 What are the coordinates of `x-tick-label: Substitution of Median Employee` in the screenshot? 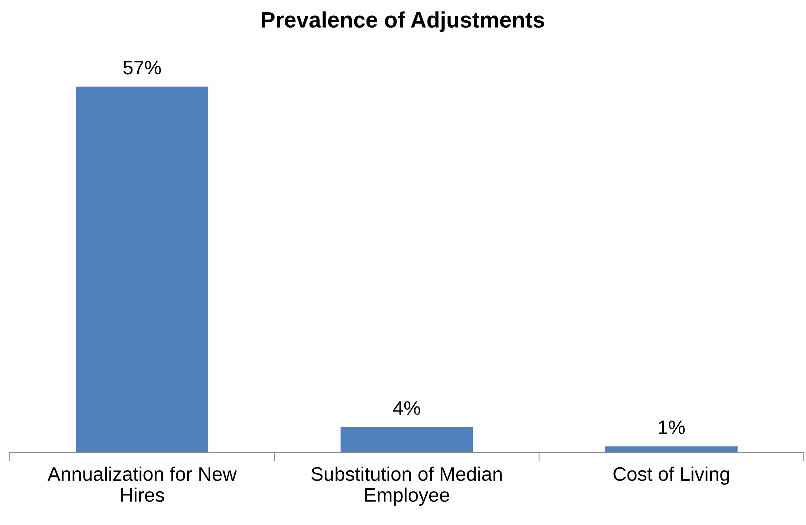 It's located at (407, 486).